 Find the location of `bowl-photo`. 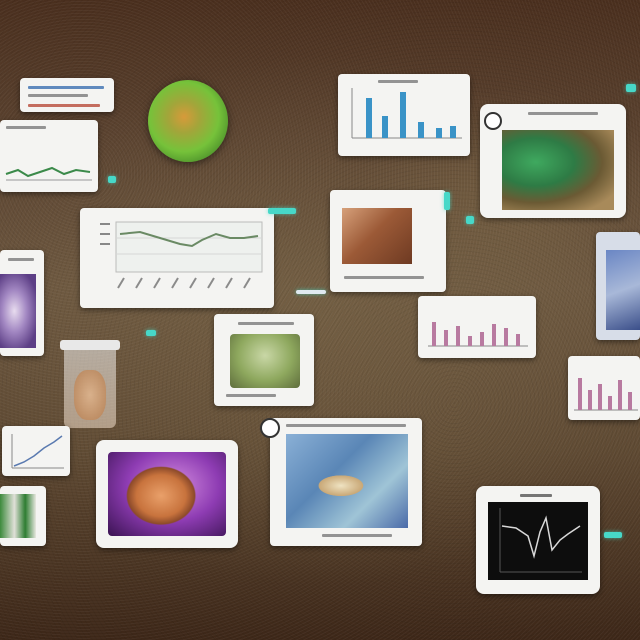

bowl-photo is located at coordinates (265, 361).